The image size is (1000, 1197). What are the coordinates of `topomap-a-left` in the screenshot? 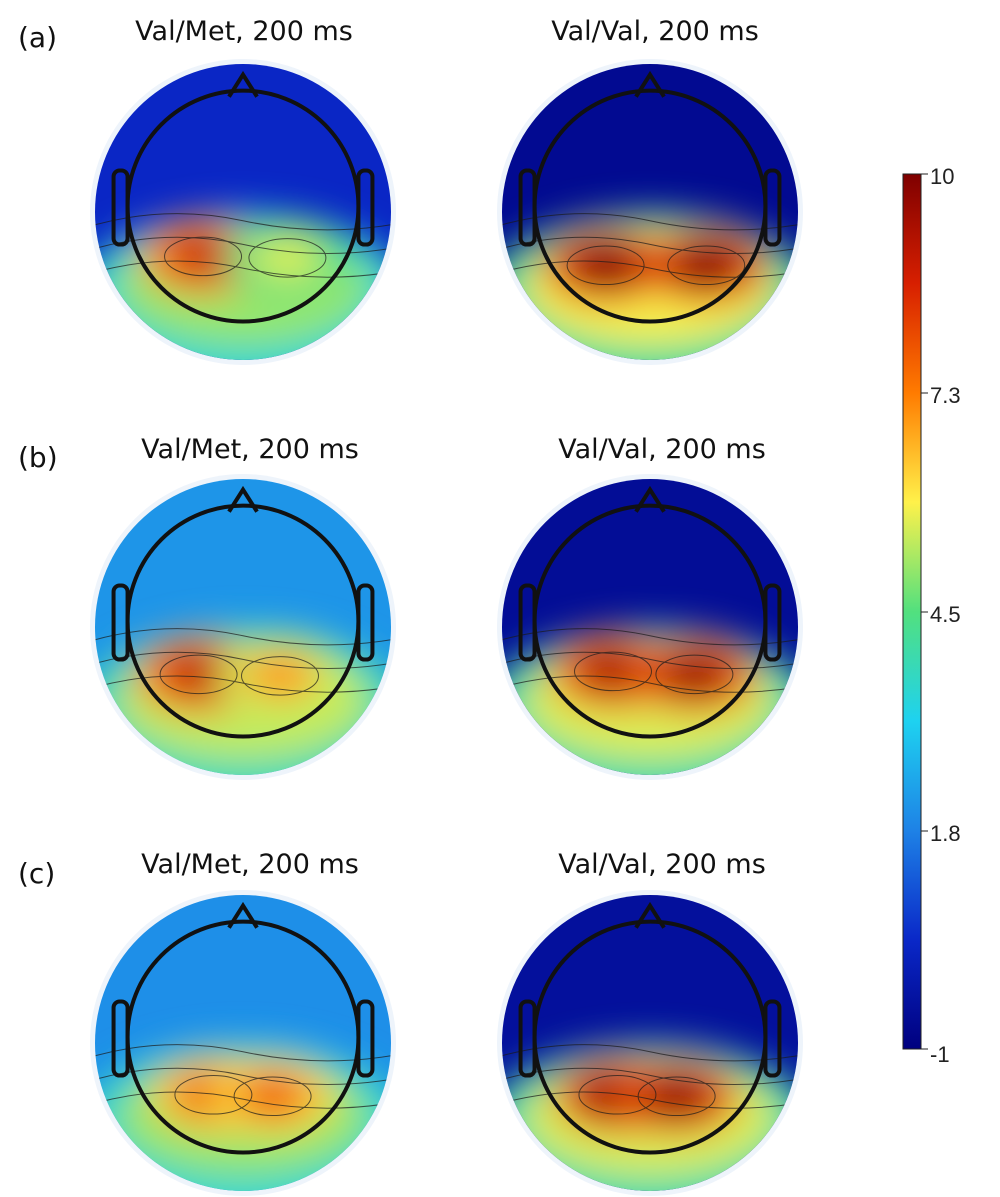 It's located at (243, 212).